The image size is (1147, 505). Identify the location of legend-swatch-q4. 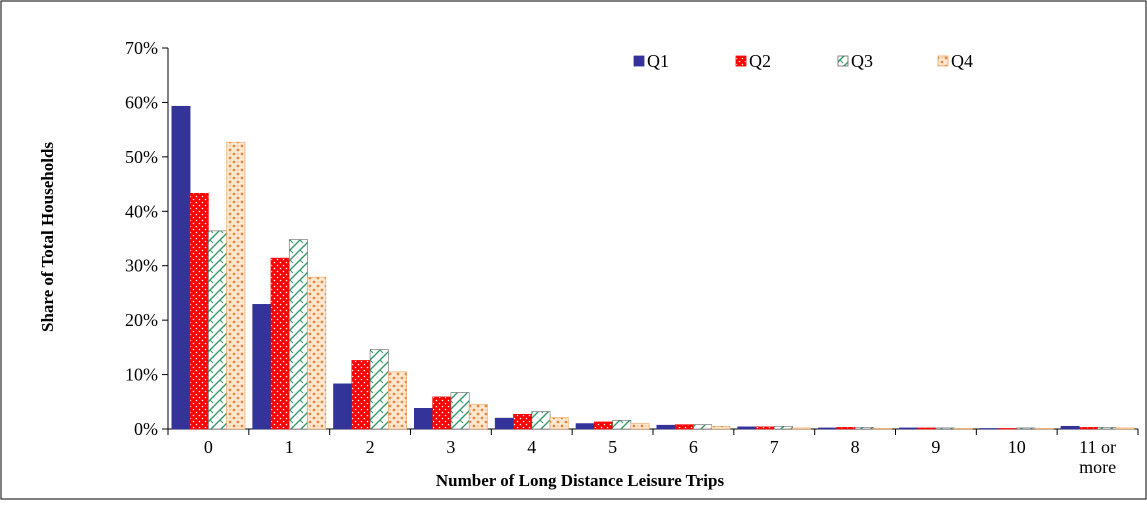
(943, 61).